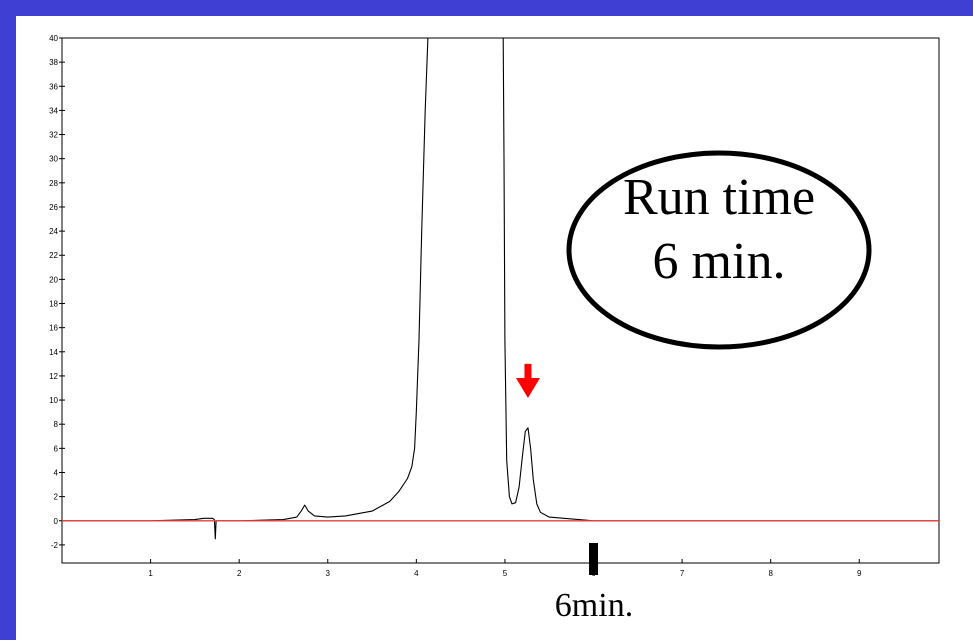 The width and height of the screenshot is (973, 640). I want to click on x-tick-label: 9, so click(859, 573).